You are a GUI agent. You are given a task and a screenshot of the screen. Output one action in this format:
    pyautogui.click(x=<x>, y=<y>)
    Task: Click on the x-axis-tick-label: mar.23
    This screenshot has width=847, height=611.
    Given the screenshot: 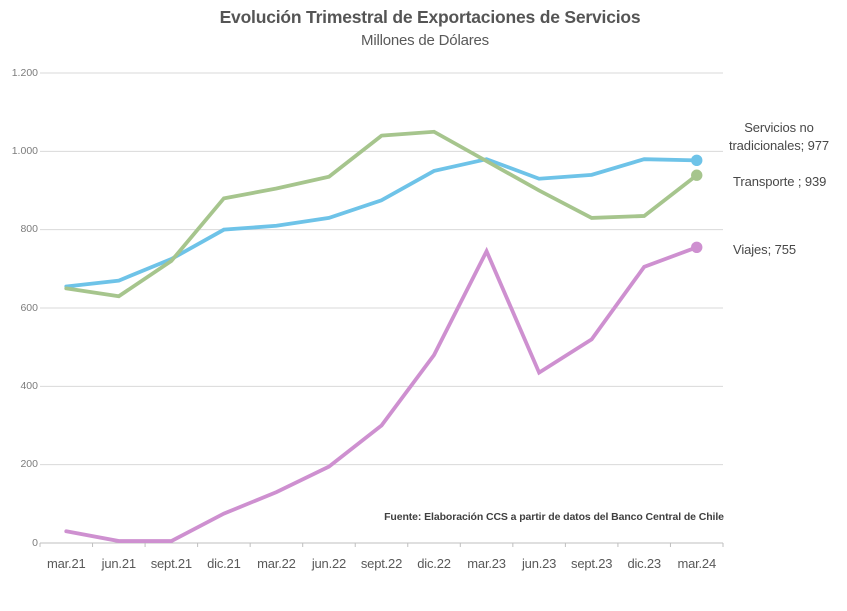 What is the action you would take?
    pyautogui.click(x=486, y=563)
    